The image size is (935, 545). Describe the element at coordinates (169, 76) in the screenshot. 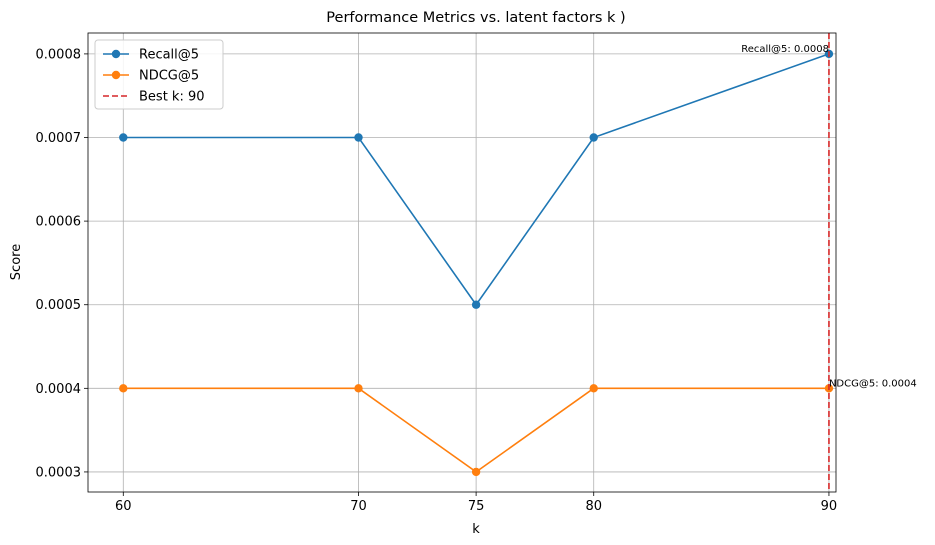

I see `legend-label: NDCG@5` at that location.